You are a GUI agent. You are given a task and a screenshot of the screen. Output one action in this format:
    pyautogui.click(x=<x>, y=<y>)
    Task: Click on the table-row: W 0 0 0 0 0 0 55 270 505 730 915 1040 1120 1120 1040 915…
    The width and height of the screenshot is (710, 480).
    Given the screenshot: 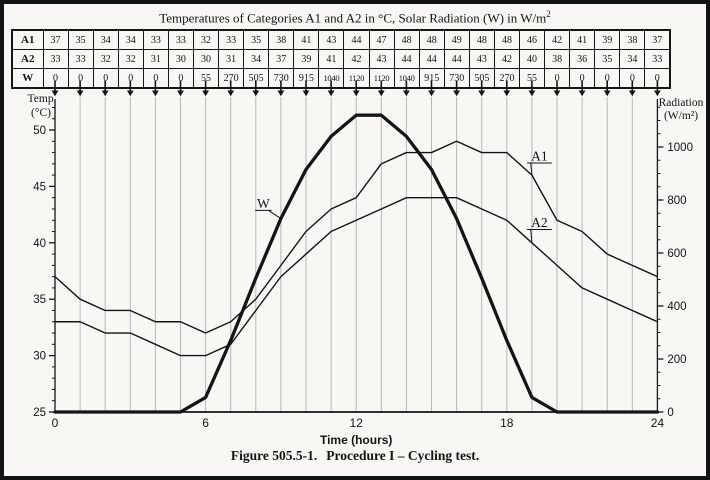 What is the action you would take?
    pyautogui.click(x=341, y=78)
    